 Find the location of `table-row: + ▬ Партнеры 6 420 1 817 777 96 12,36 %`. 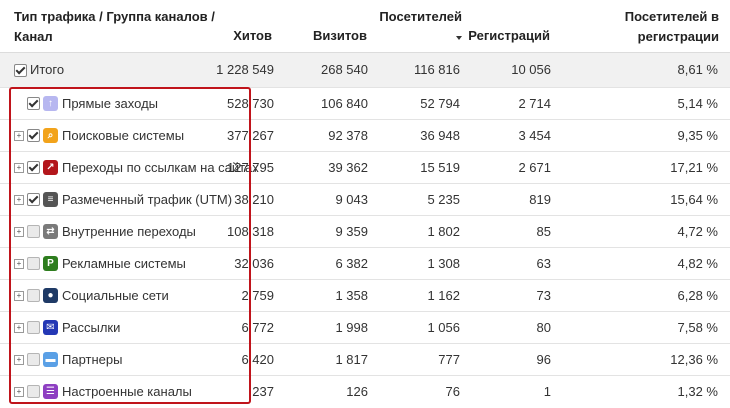

table-row: + ▬ Партнеры 6 420 1 817 777 96 12,36 % is located at coordinates (365, 359).